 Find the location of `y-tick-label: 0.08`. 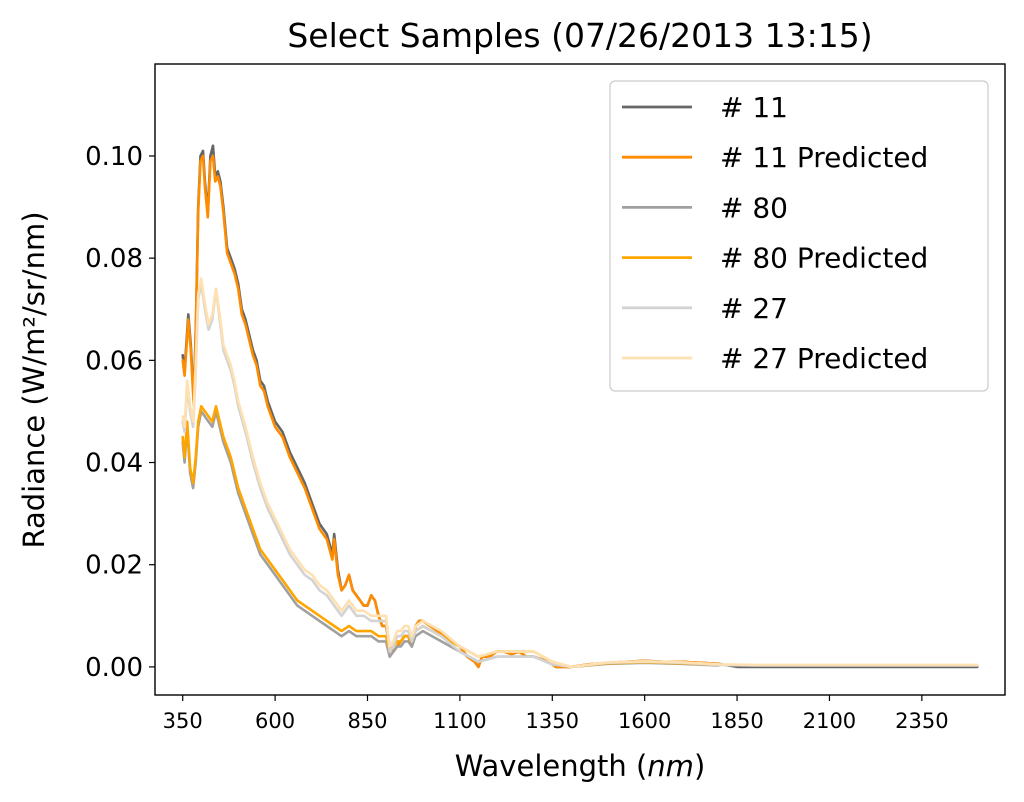

y-tick-label: 0.08 is located at coordinates (114, 259).